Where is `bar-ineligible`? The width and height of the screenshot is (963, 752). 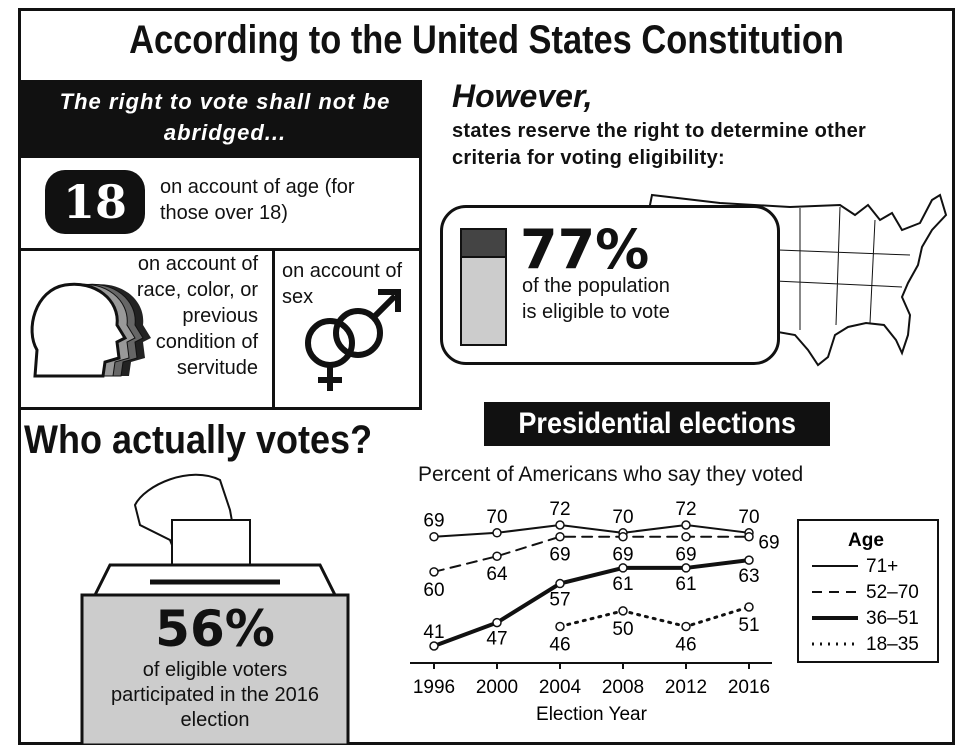
bar-ineligible is located at coordinates (483, 243).